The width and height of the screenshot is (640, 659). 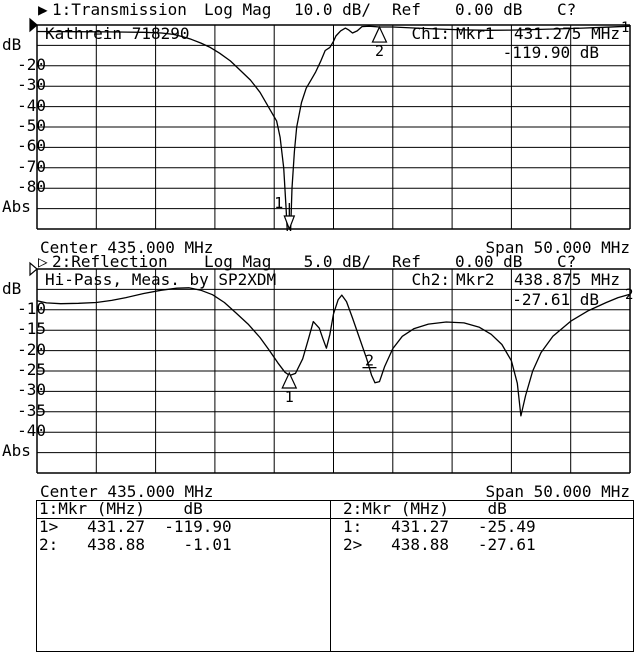 What do you see at coordinates (567, 9) in the screenshot?
I see `channel1-cal-status: C?` at bounding box center [567, 9].